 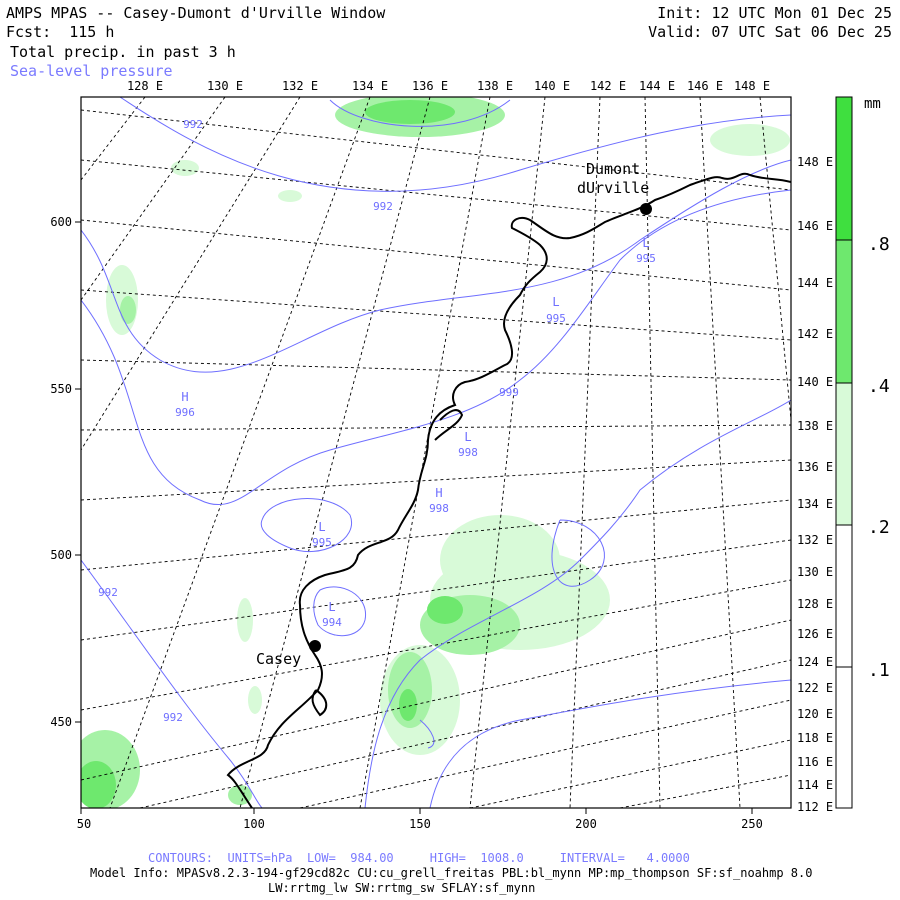 I want to click on y-tick-label: 550, so click(x=61, y=389).